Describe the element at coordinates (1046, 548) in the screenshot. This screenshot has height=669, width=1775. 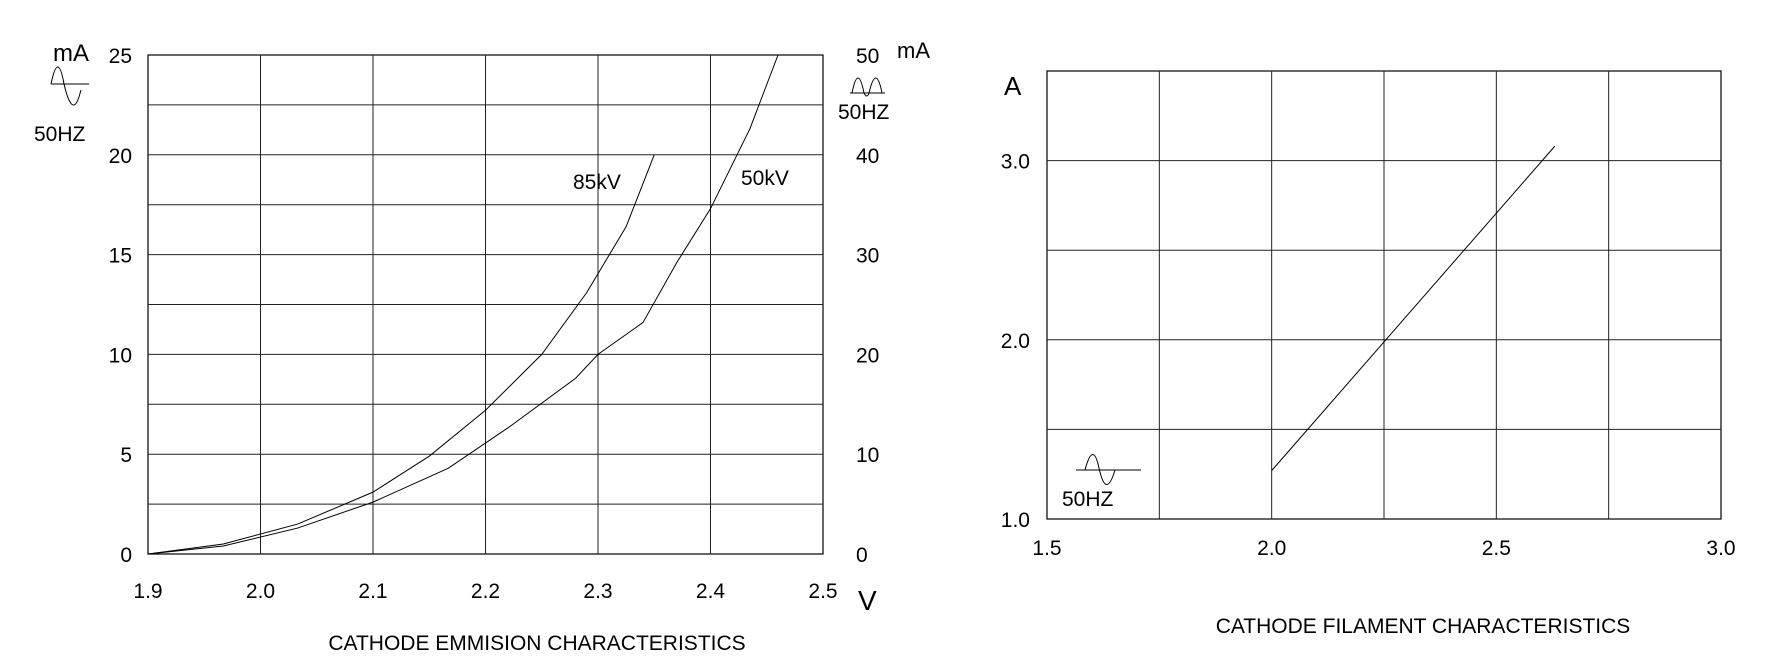
I see `x-tick-label: 1.5` at that location.